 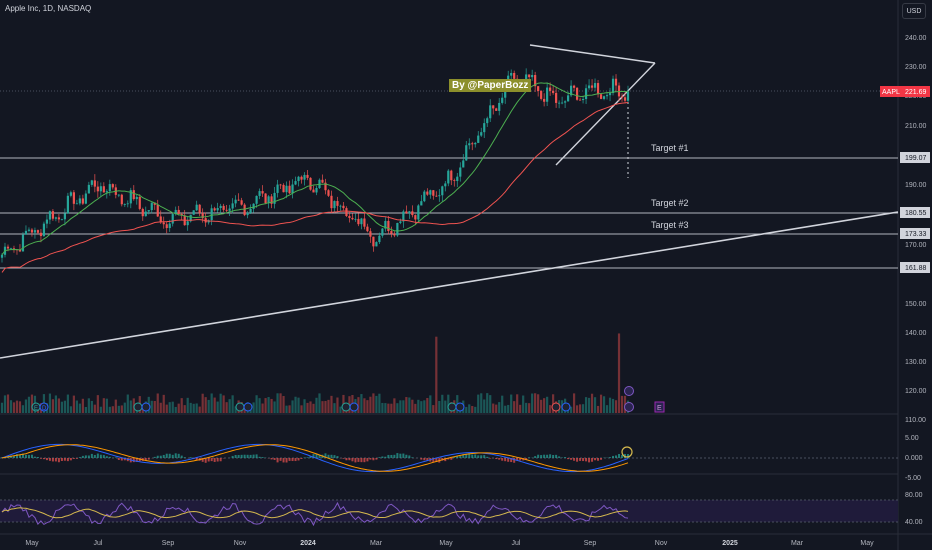 What do you see at coordinates (348, 399) in the screenshot?
I see `event-markers: E D E` at bounding box center [348, 399].